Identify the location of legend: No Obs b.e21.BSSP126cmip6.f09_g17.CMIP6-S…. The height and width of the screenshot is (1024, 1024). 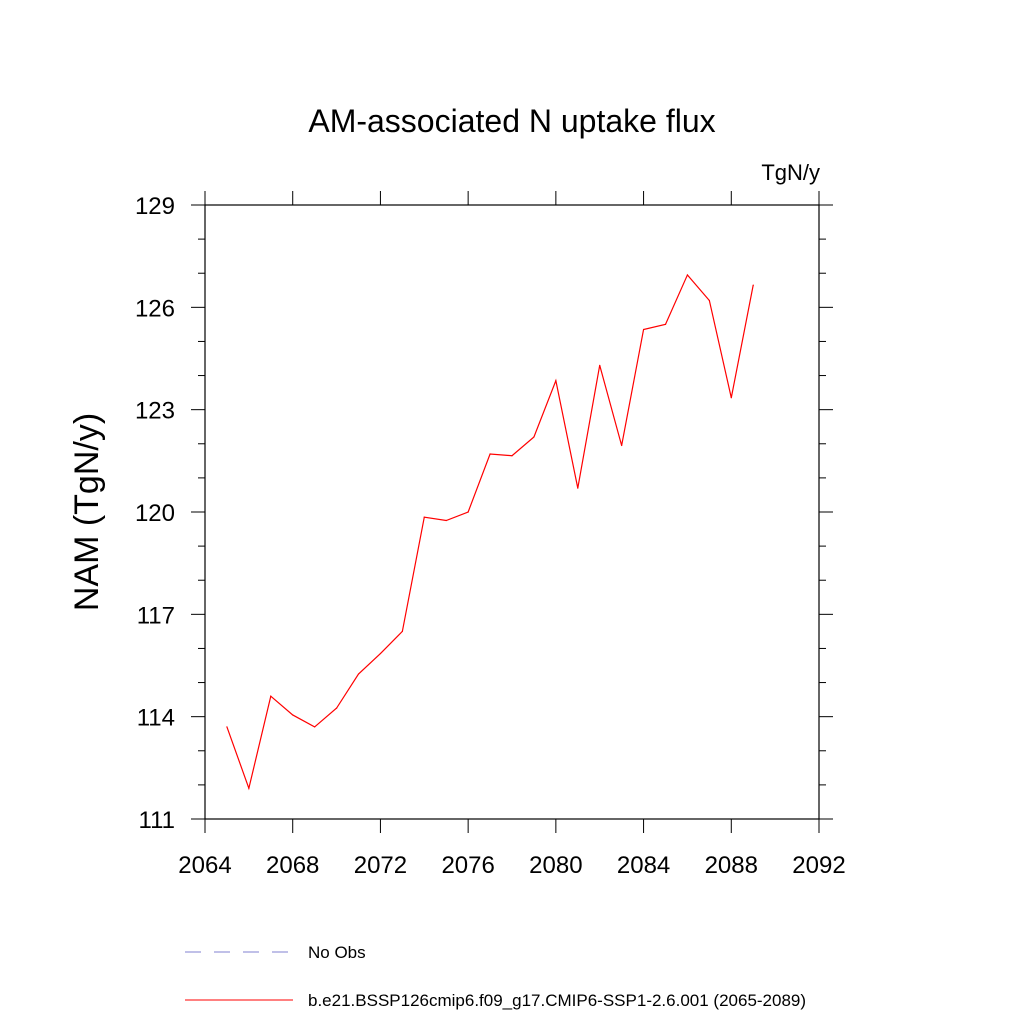
(495, 976).